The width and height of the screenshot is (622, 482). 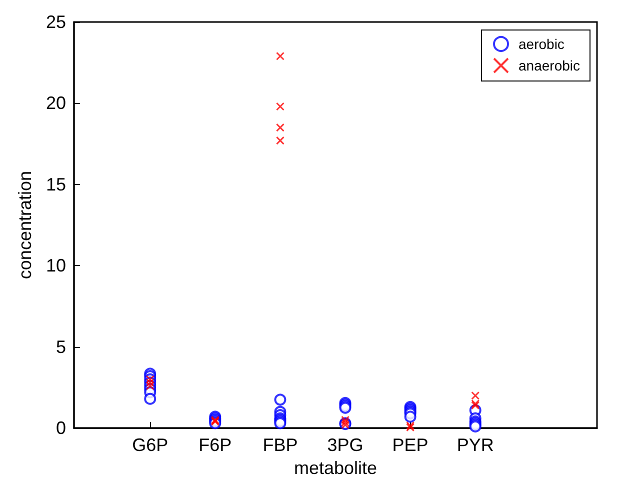 What do you see at coordinates (410, 445) in the screenshot?
I see `x-tick-label: PEP` at bounding box center [410, 445].